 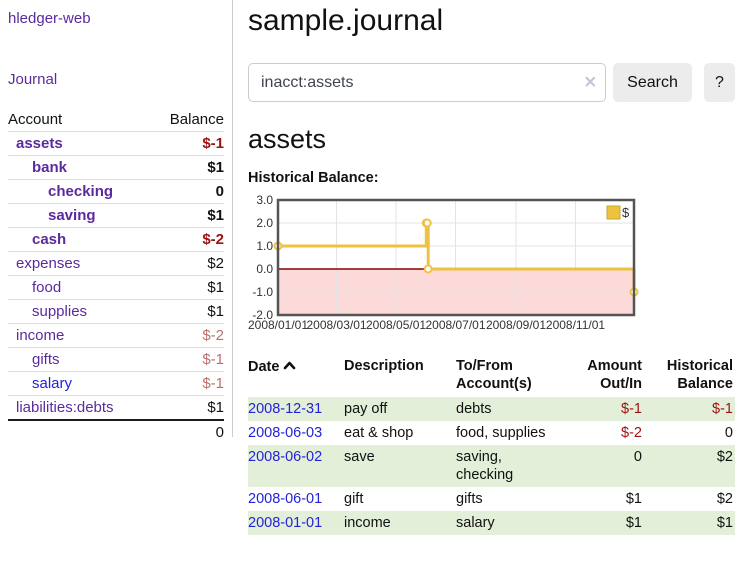 I want to click on account-link: liabilities:debts, so click(x=65, y=407).